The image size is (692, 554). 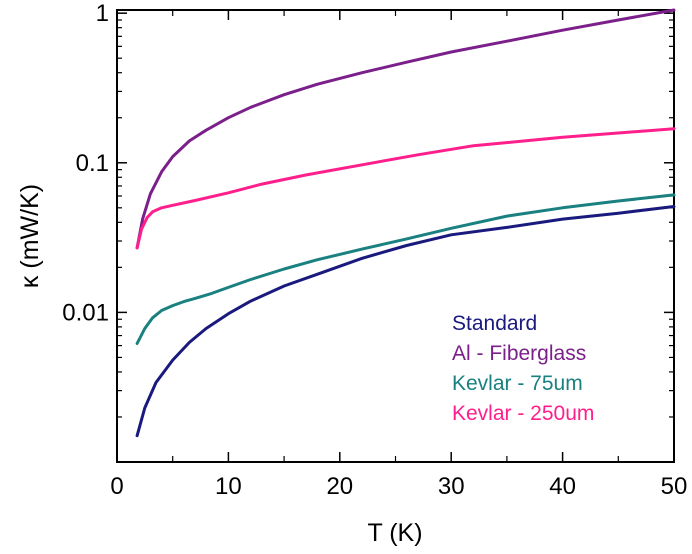 What do you see at coordinates (523, 413) in the screenshot?
I see `legend-entry-kevlar-250um: Kevlar - 250um` at bounding box center [523, 413].